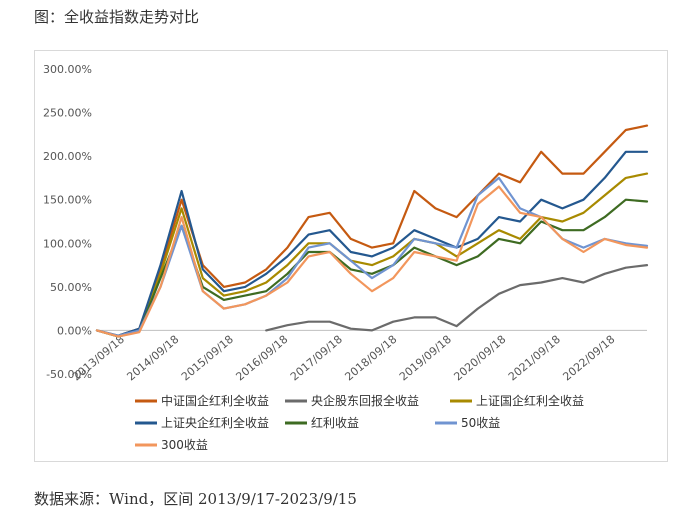 The width and height of the screenshot is (700, 522). I want to click on y-tick-label: 50.00%, so click(71, 287).